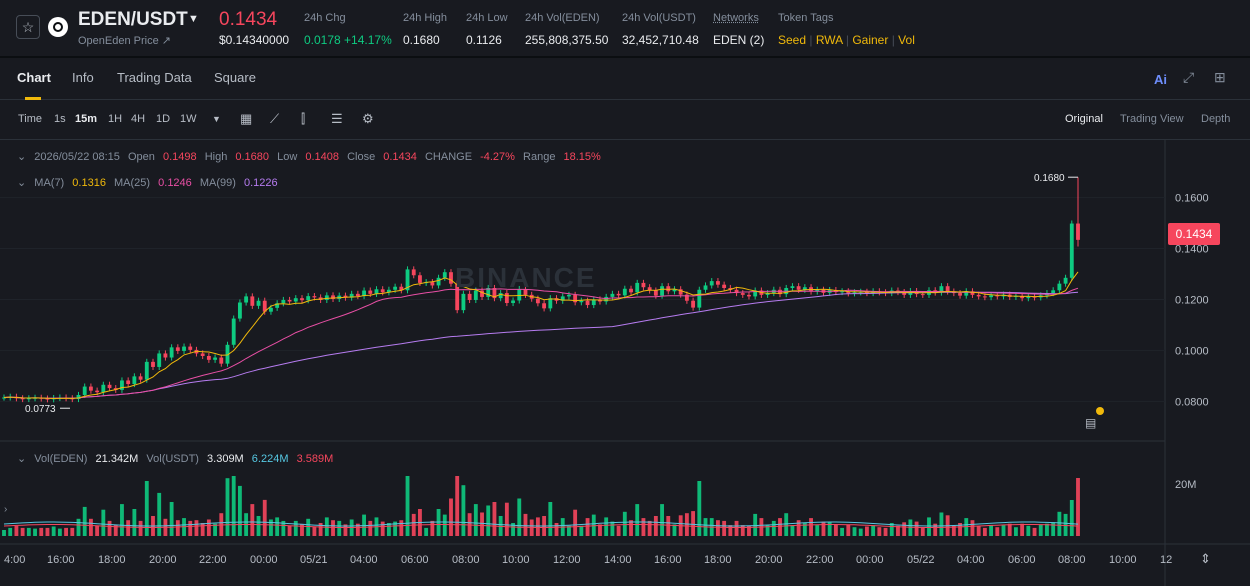 The image size is (1250, 586). I want to click on tag-vol: Vol, so click(906, 40).